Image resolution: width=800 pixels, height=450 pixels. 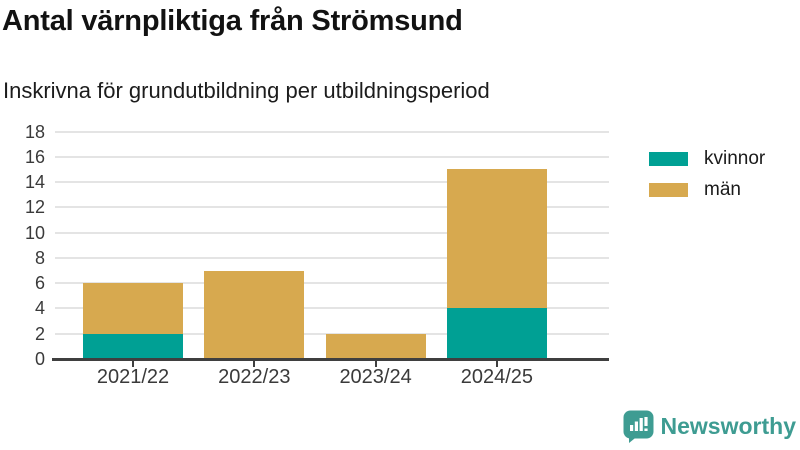 I want to click on legend-item: män, so click(x=707, y=189).